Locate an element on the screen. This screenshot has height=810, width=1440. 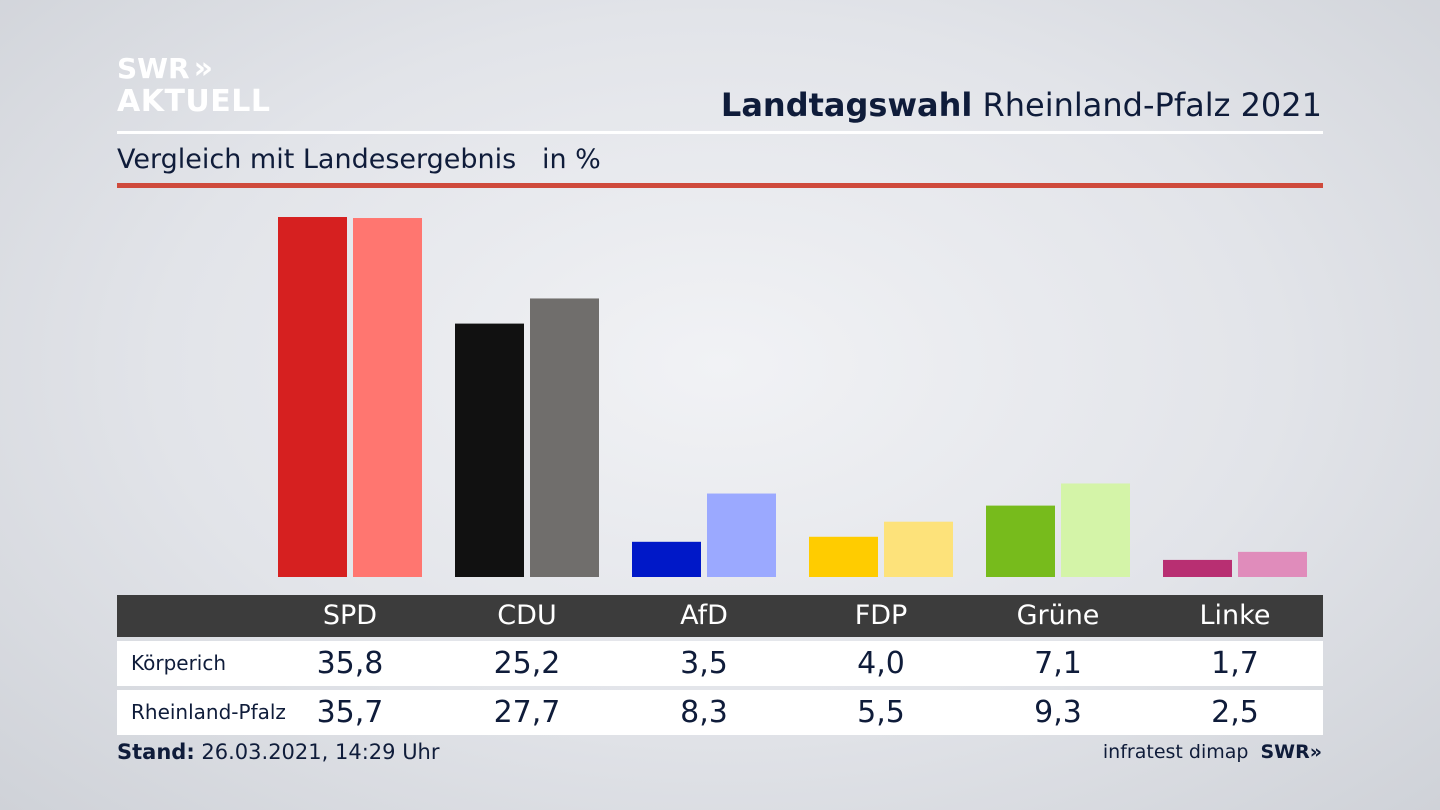
table-row: Rheinland-Pfalz 35,7 27,7 8,3 5,5 9,3 2,5 is located at coordinates (720, 712).